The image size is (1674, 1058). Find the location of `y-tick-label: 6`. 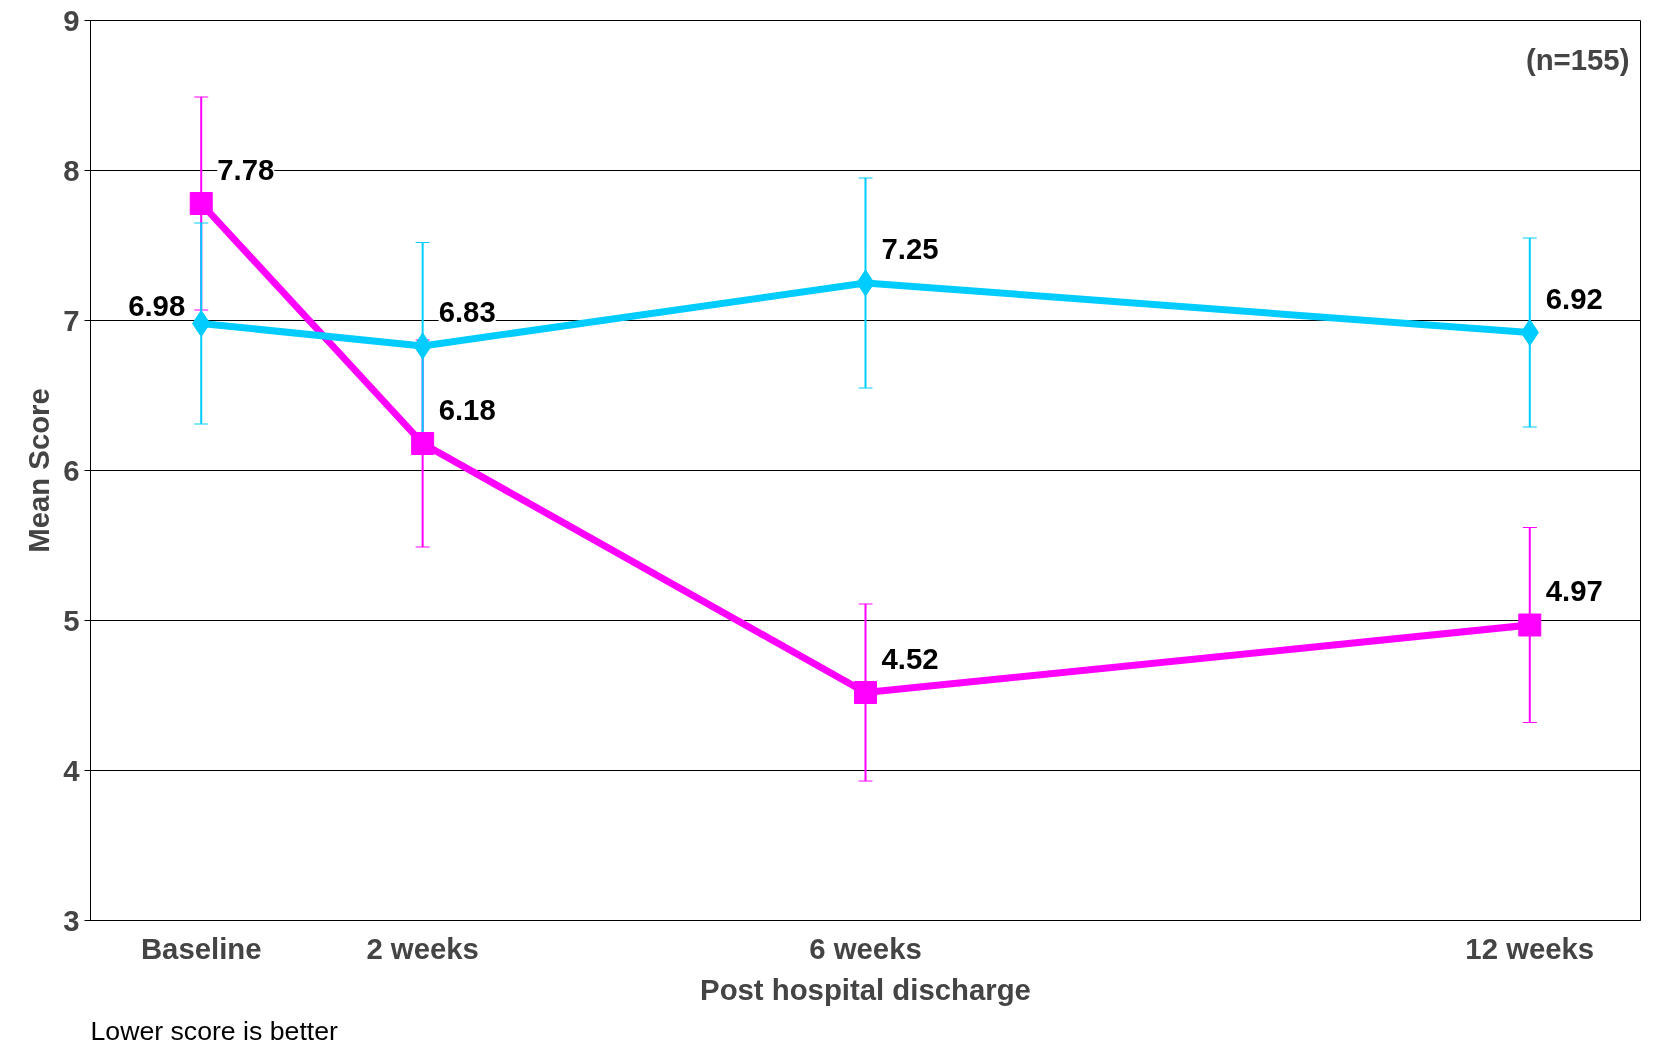

y-tick-label: 6 is located at coordinates (71, 470).